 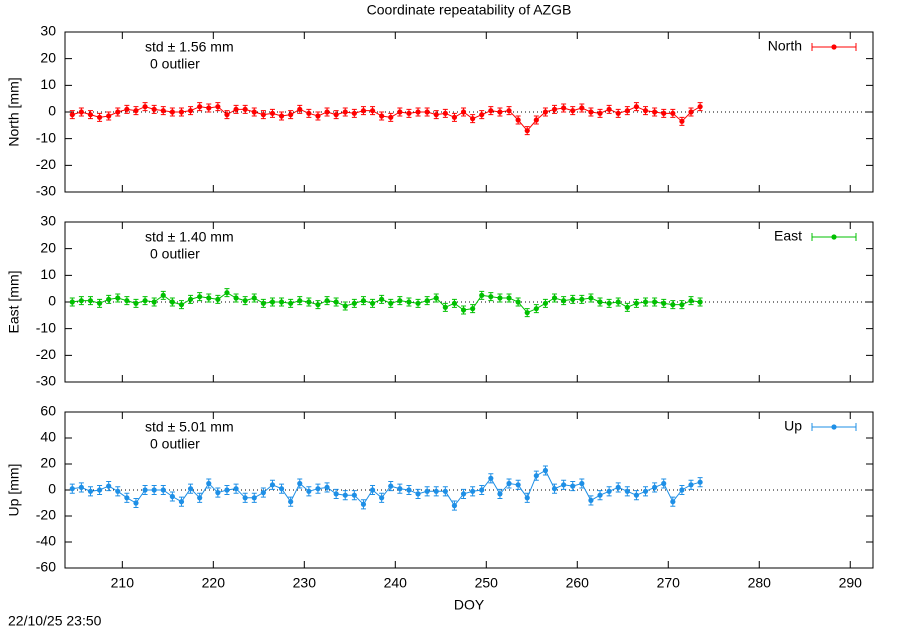 What do you see at coordinates (48, 274) in the screenshot?
I see `y-tick-label: 10` at bounding box center [48, 274].